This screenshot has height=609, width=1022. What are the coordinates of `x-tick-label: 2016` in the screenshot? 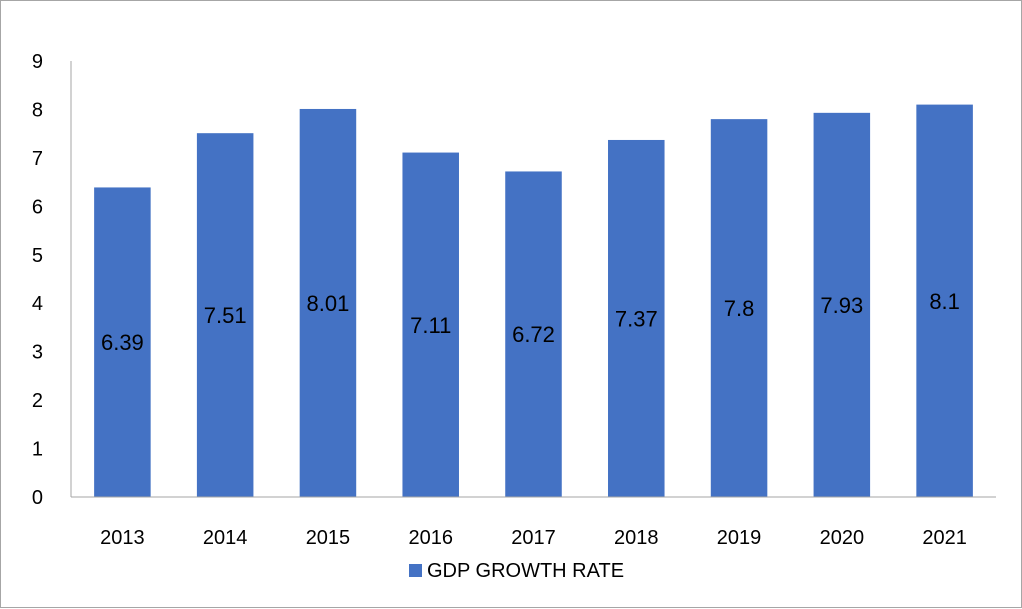 It's located at (430, 538).